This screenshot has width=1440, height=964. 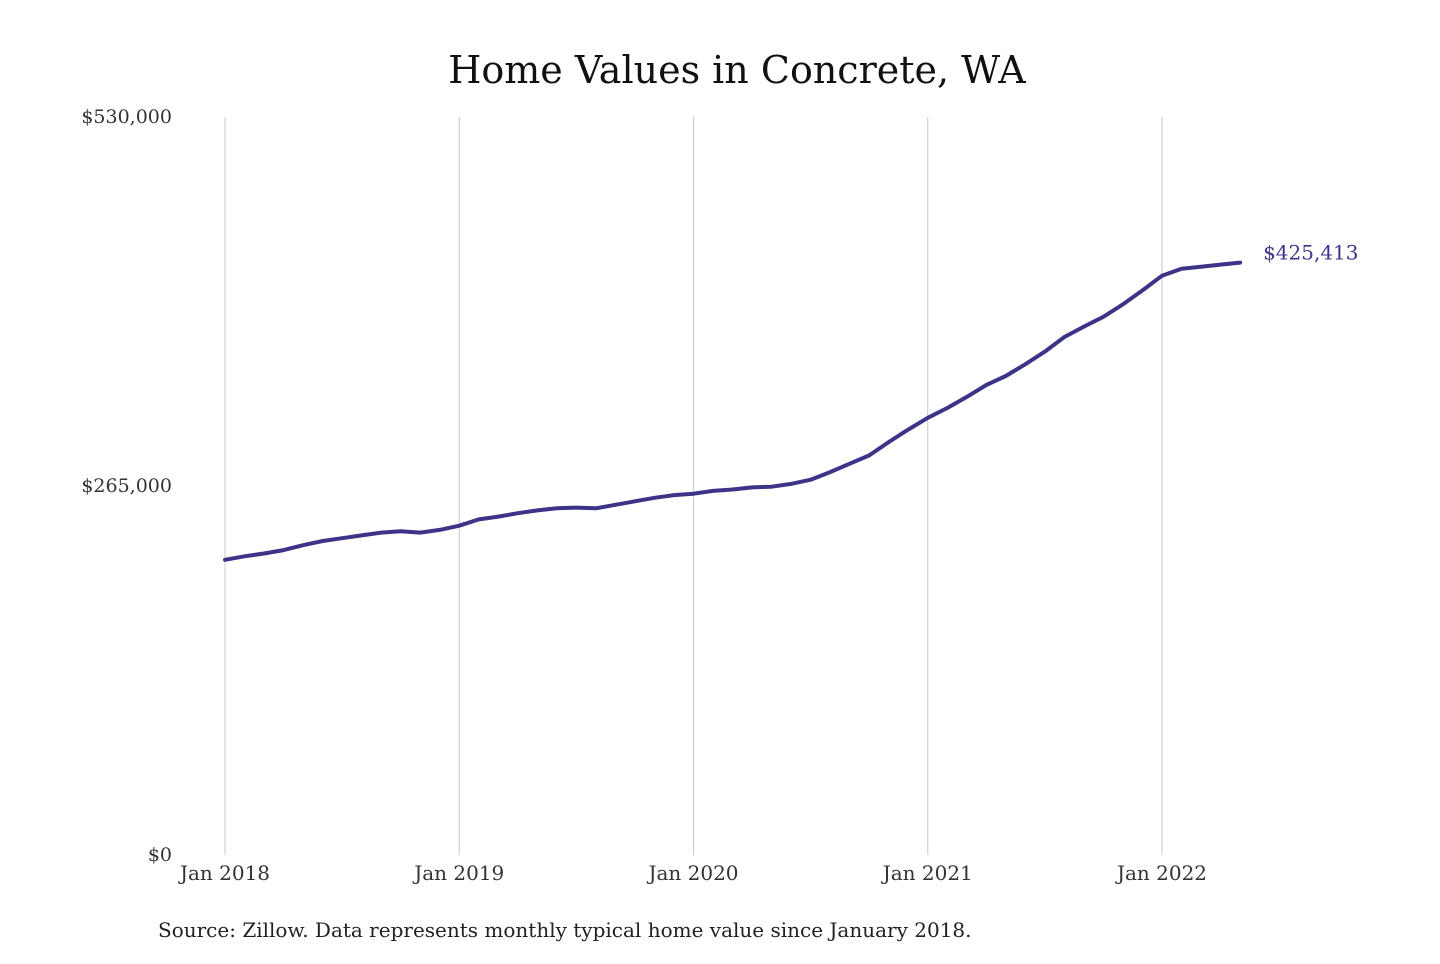 I want to click on y-tick-label: $530,000, so click(x=126, y=117).